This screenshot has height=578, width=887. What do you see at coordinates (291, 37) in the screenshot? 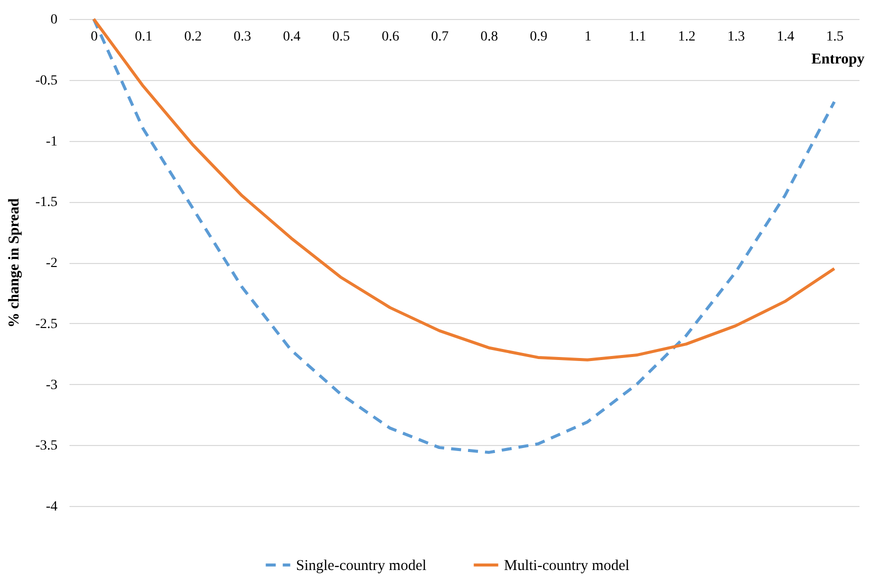
I see `x-tick-label: 0.4` at bounding box center [291, 37].